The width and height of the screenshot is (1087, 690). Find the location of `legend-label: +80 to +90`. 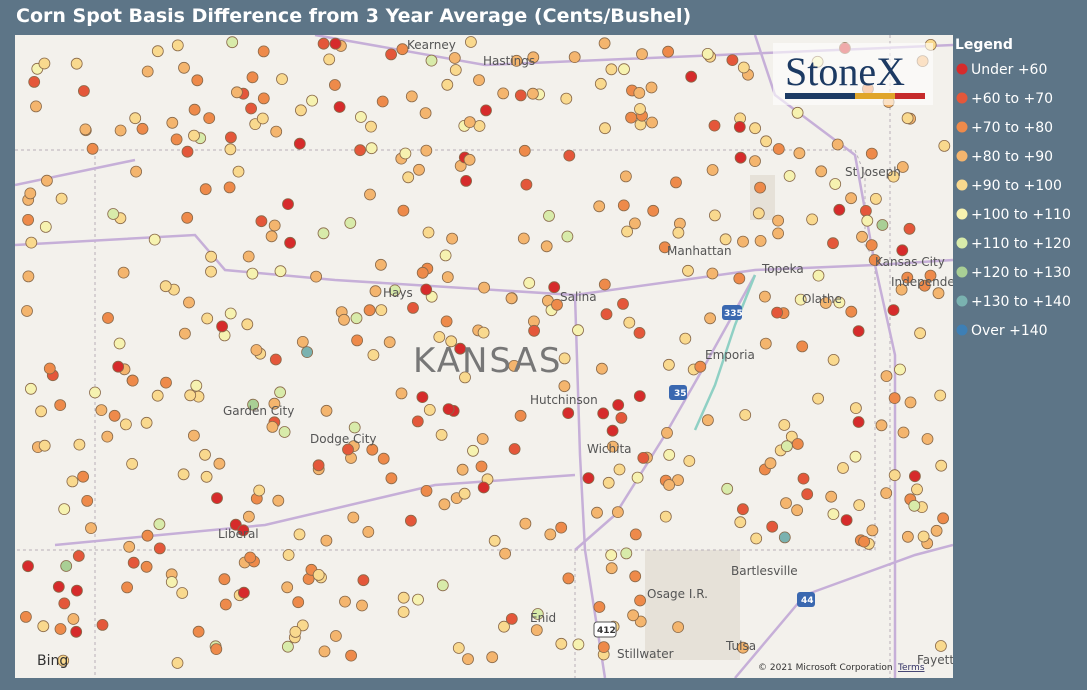

legend-label: +80 to +90 is located at coordinates (1012, 157).